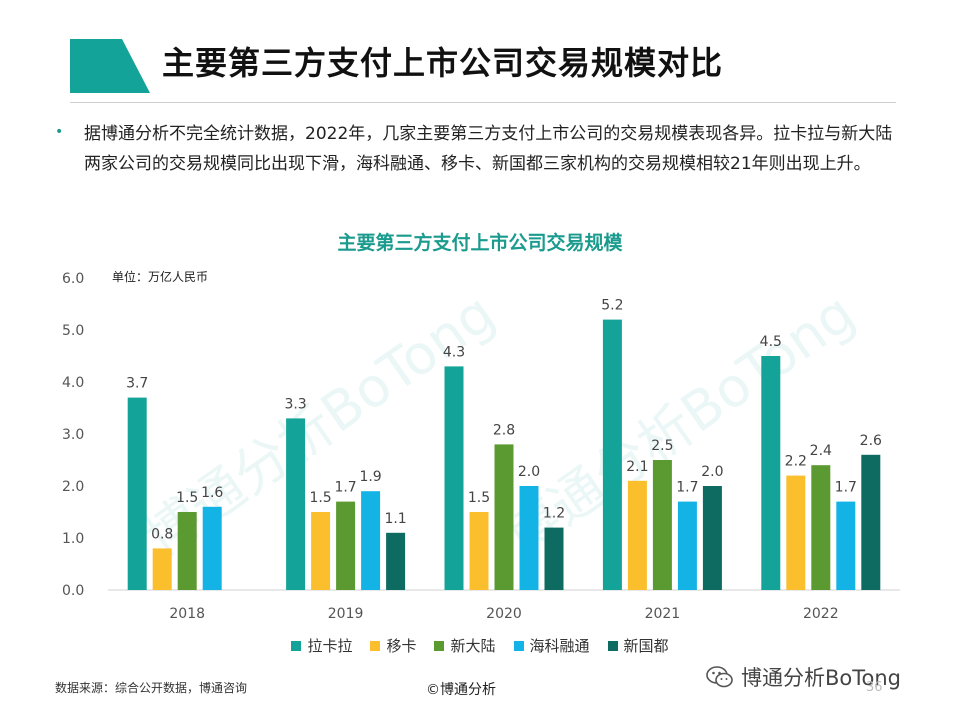  Describe the element at coordinates (73, 435) in the screenshot. I see `y-tick-label: 3.0` at that location.